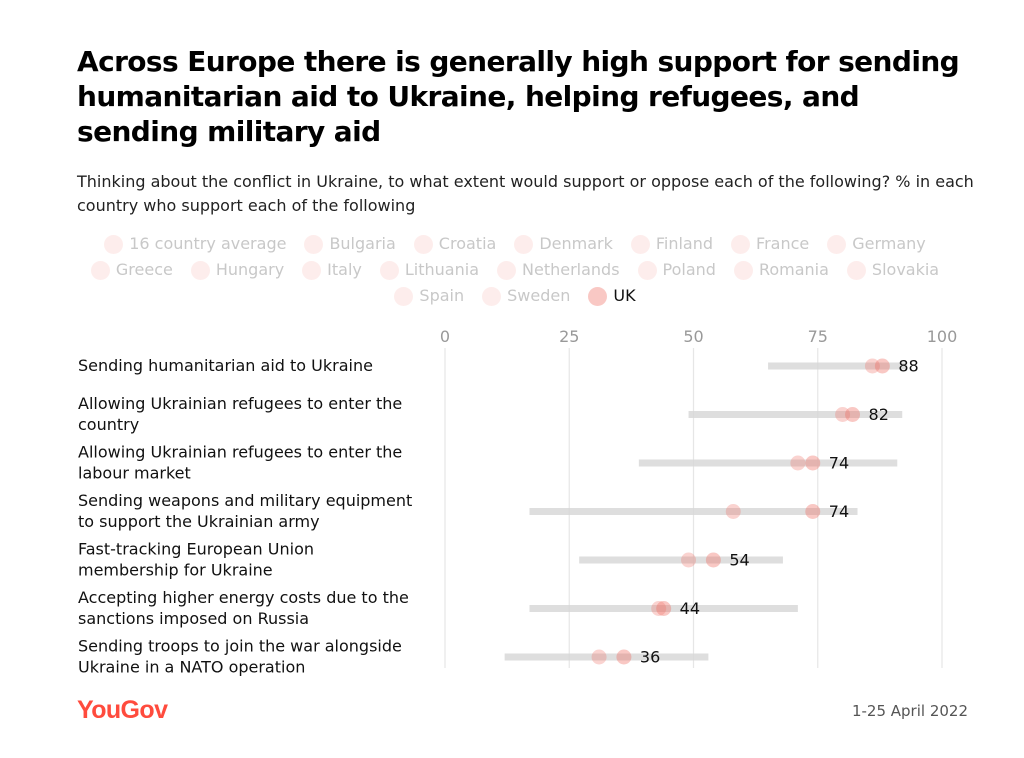 This screenshot has width=1024, height=758. Describe the element at coordinates (684, 243) in the screenshot. I see `legend-label: Finland` at that location.